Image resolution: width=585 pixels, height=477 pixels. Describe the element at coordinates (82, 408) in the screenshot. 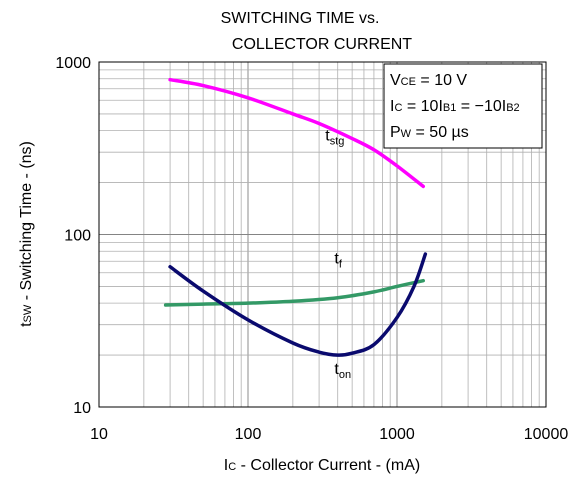

I see `y-tick-label: 10` at that location.